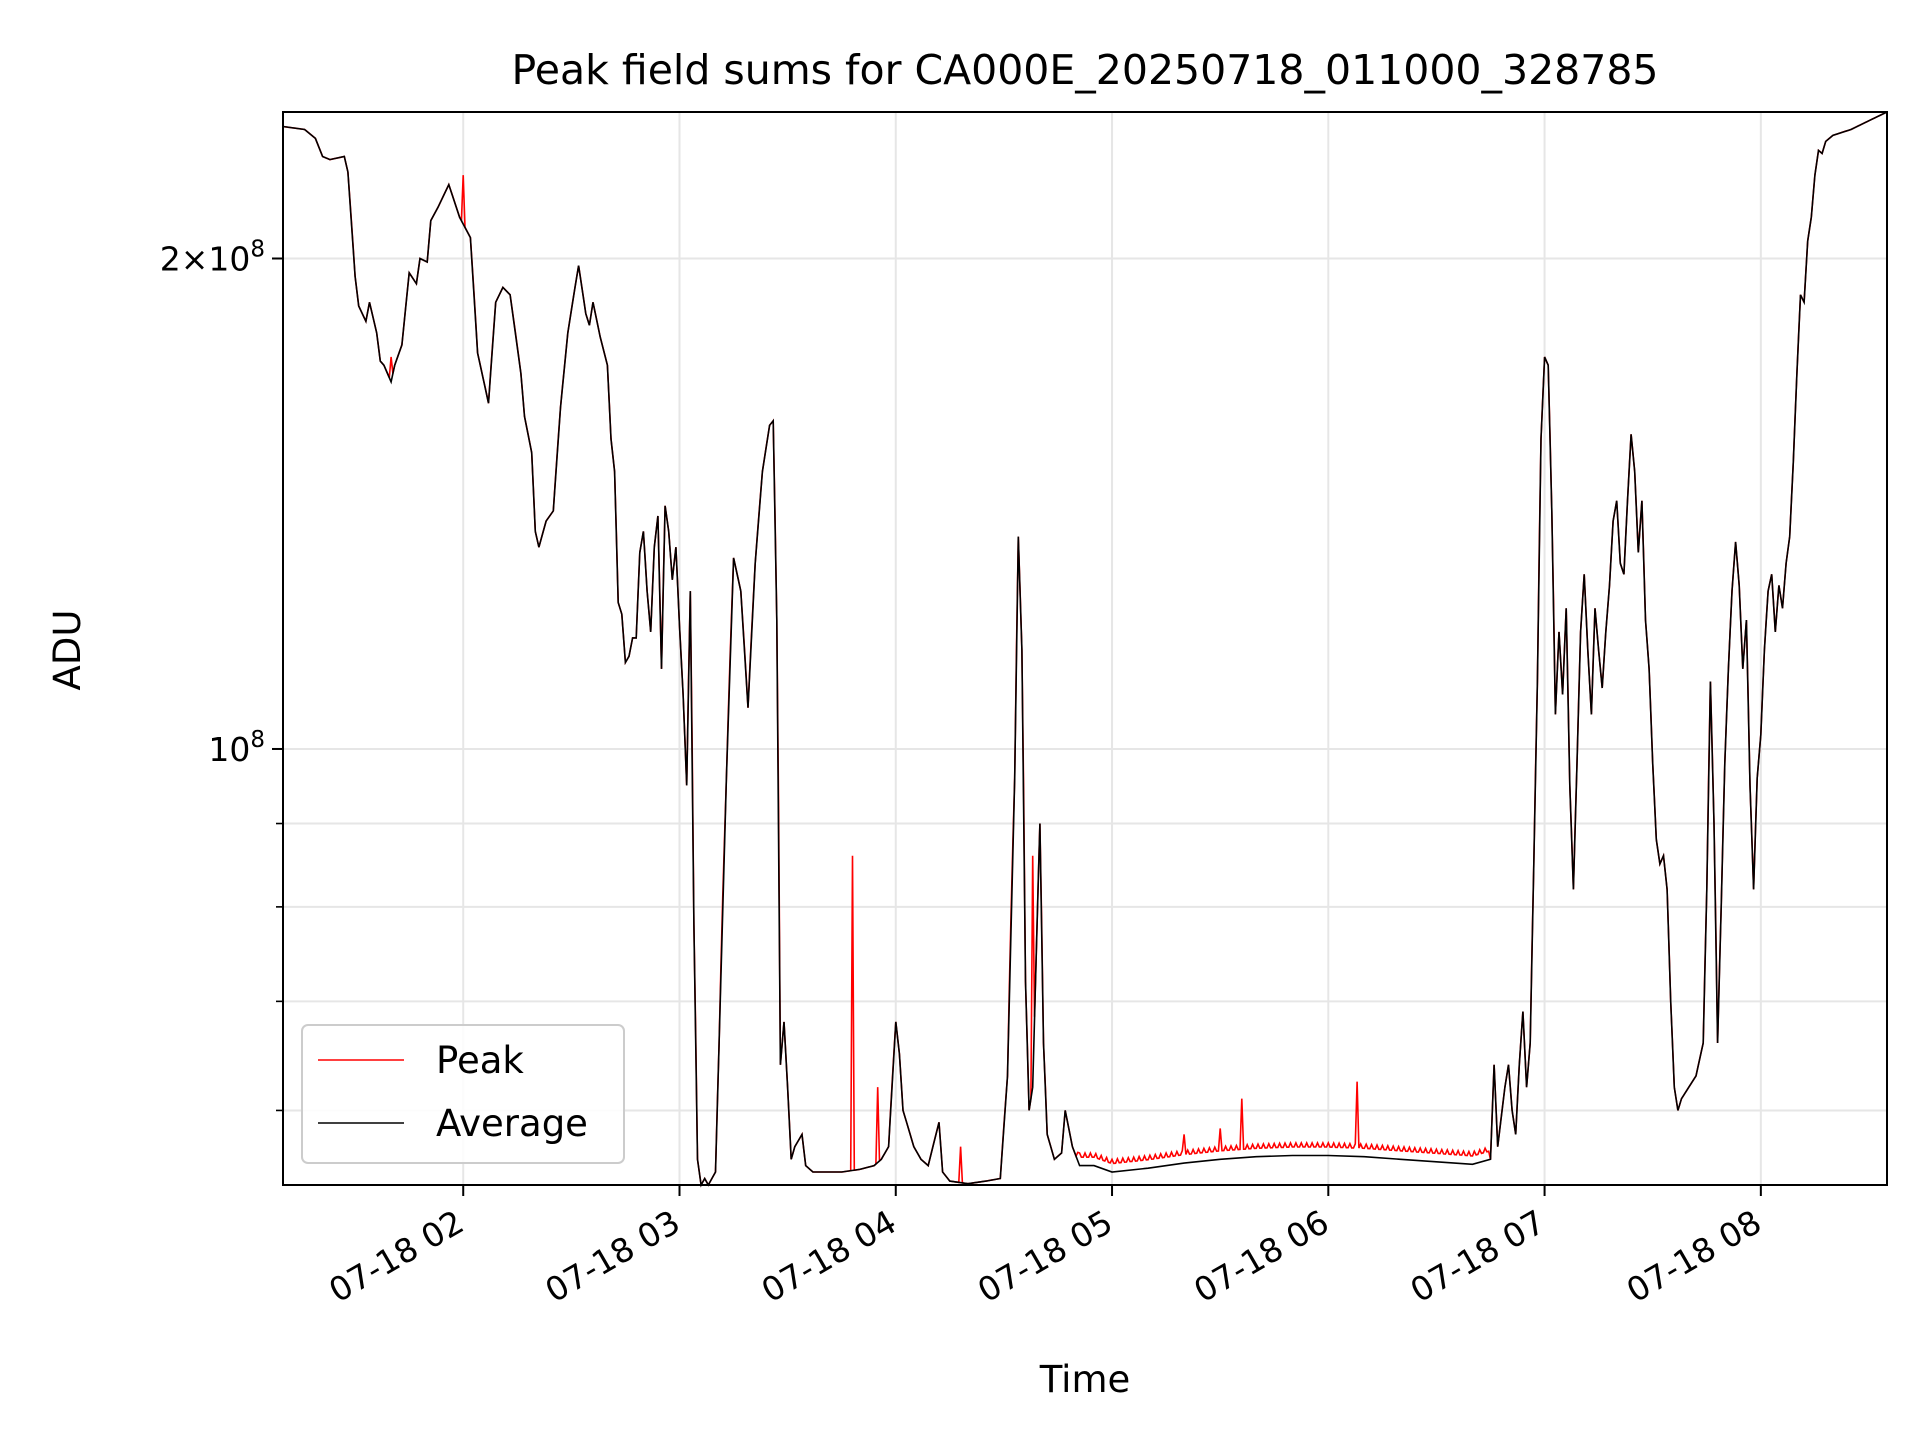 This screenshot has width=1920, height=1440. Describe the element at coordinates (1085, 1379) in the screenshot. I see `x-axis-label: Time` at that location.